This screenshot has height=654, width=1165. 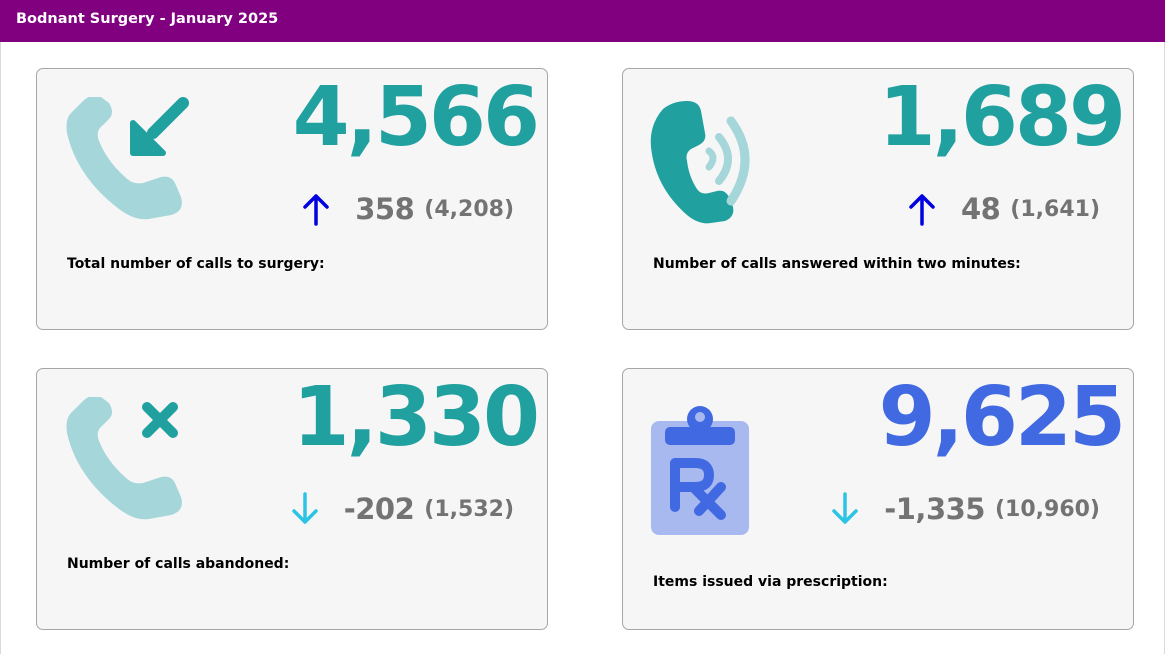 I want to click on answered-calls-value: 1,689, so click(x=1002, y=117).